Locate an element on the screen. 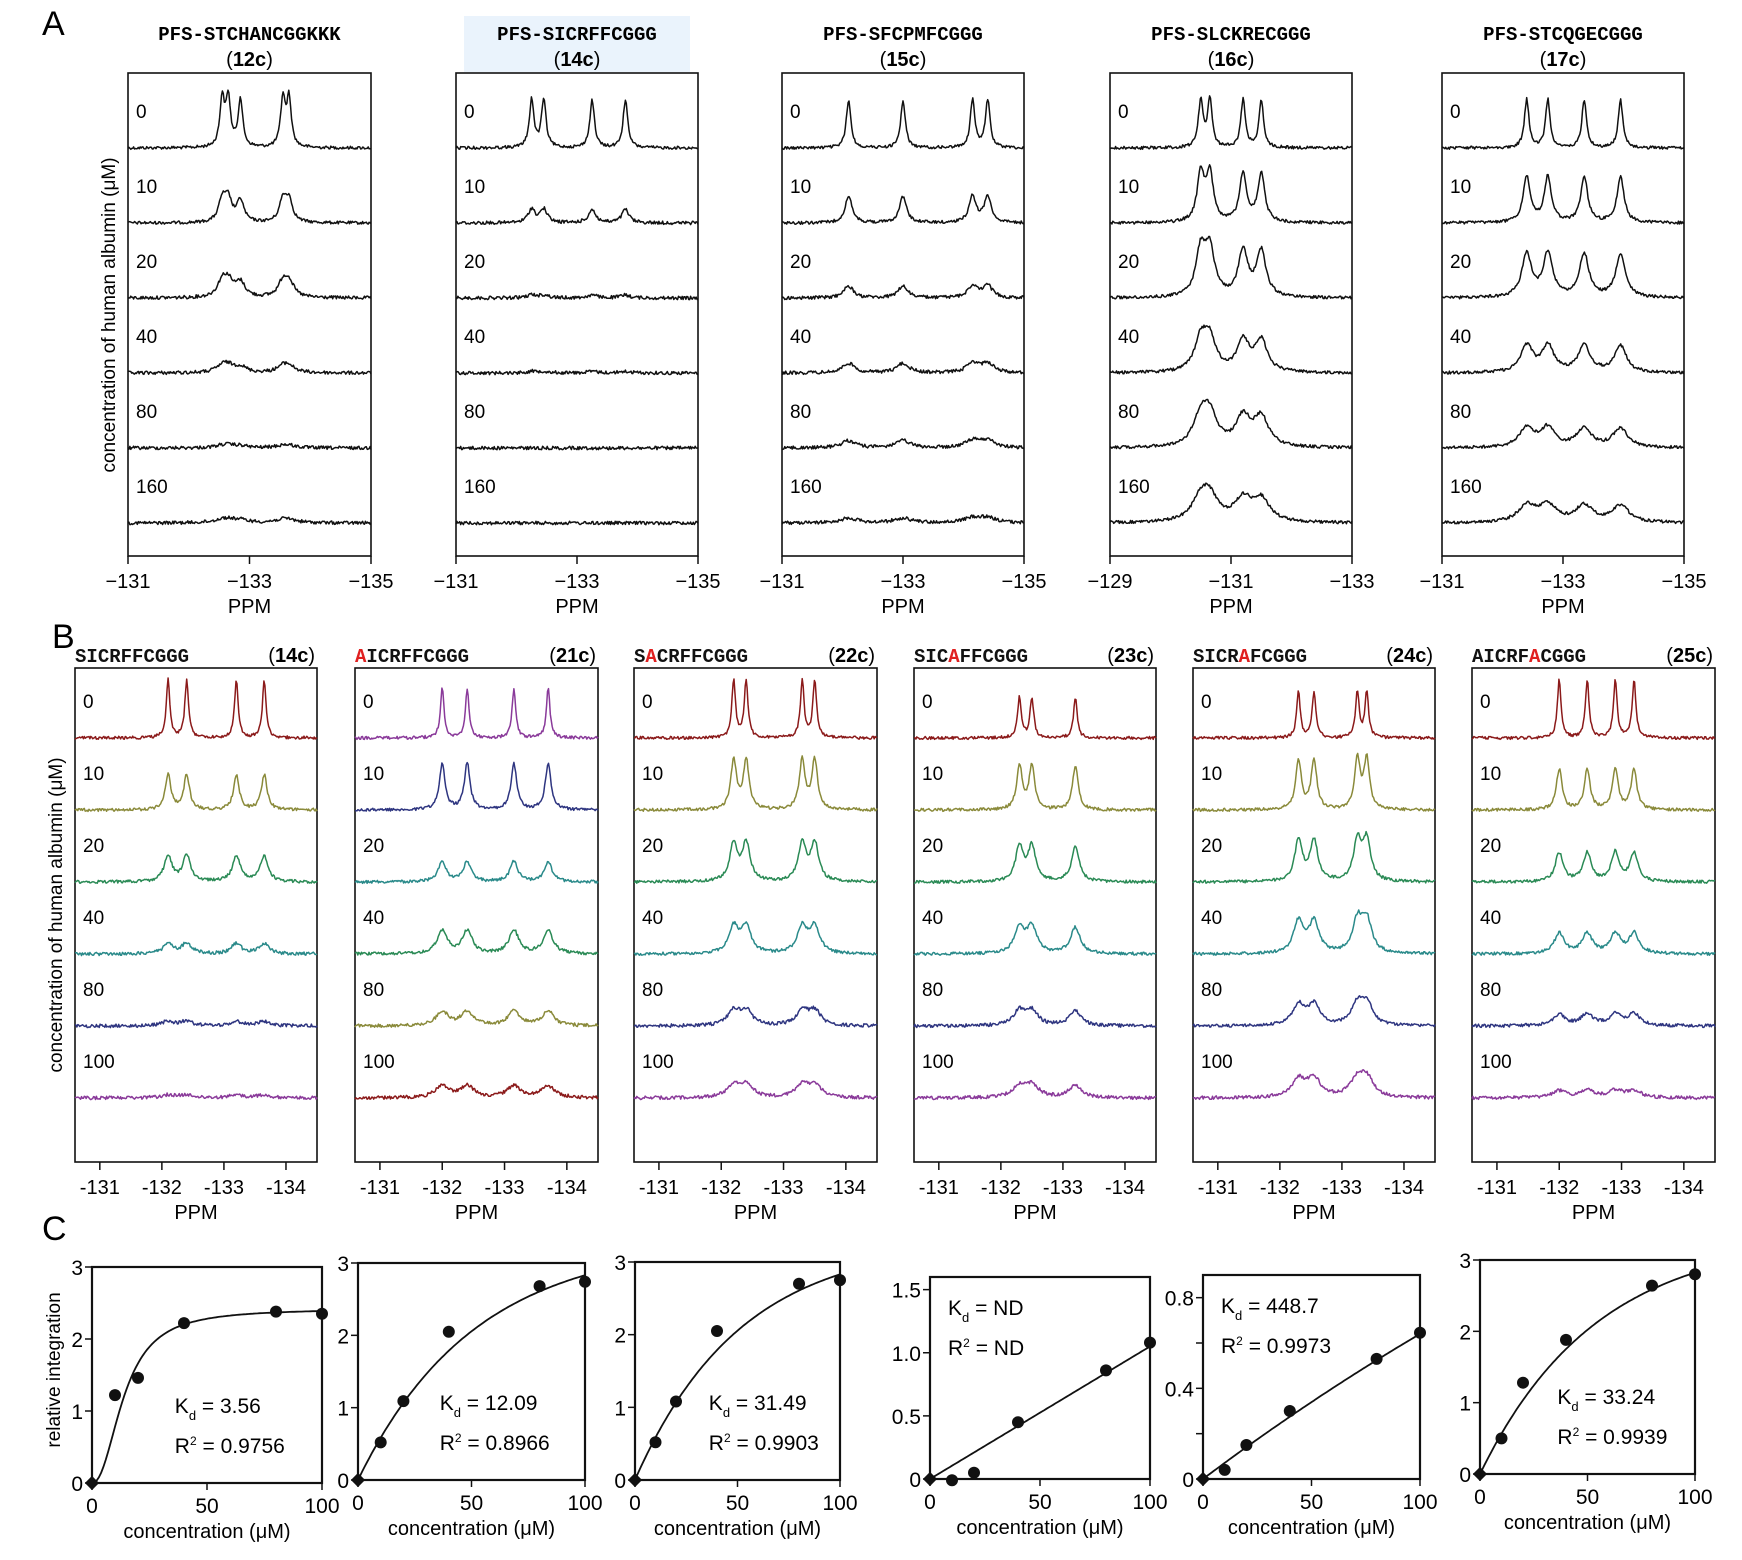  spectrum-plot-23c: 0 10 20 40 80 100 -131 -132 -133 -134 PPM is located at coordinates (1035, 945).